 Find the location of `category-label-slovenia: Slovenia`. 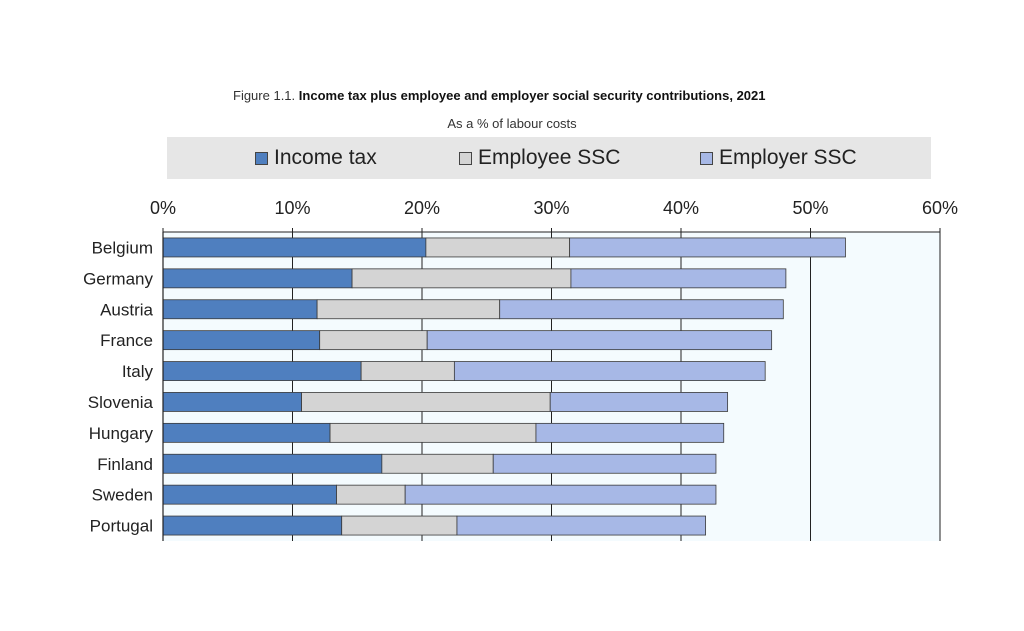

category-label-slovenia: Slovenia is located at coordinates (121, 402).